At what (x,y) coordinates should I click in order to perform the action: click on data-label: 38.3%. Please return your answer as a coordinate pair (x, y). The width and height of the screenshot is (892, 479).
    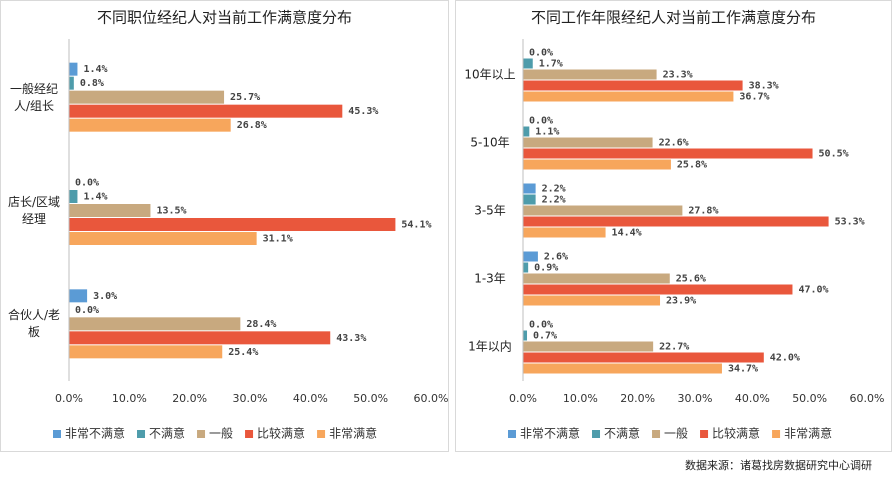
    Looking at the image, I should click on (764, 86).